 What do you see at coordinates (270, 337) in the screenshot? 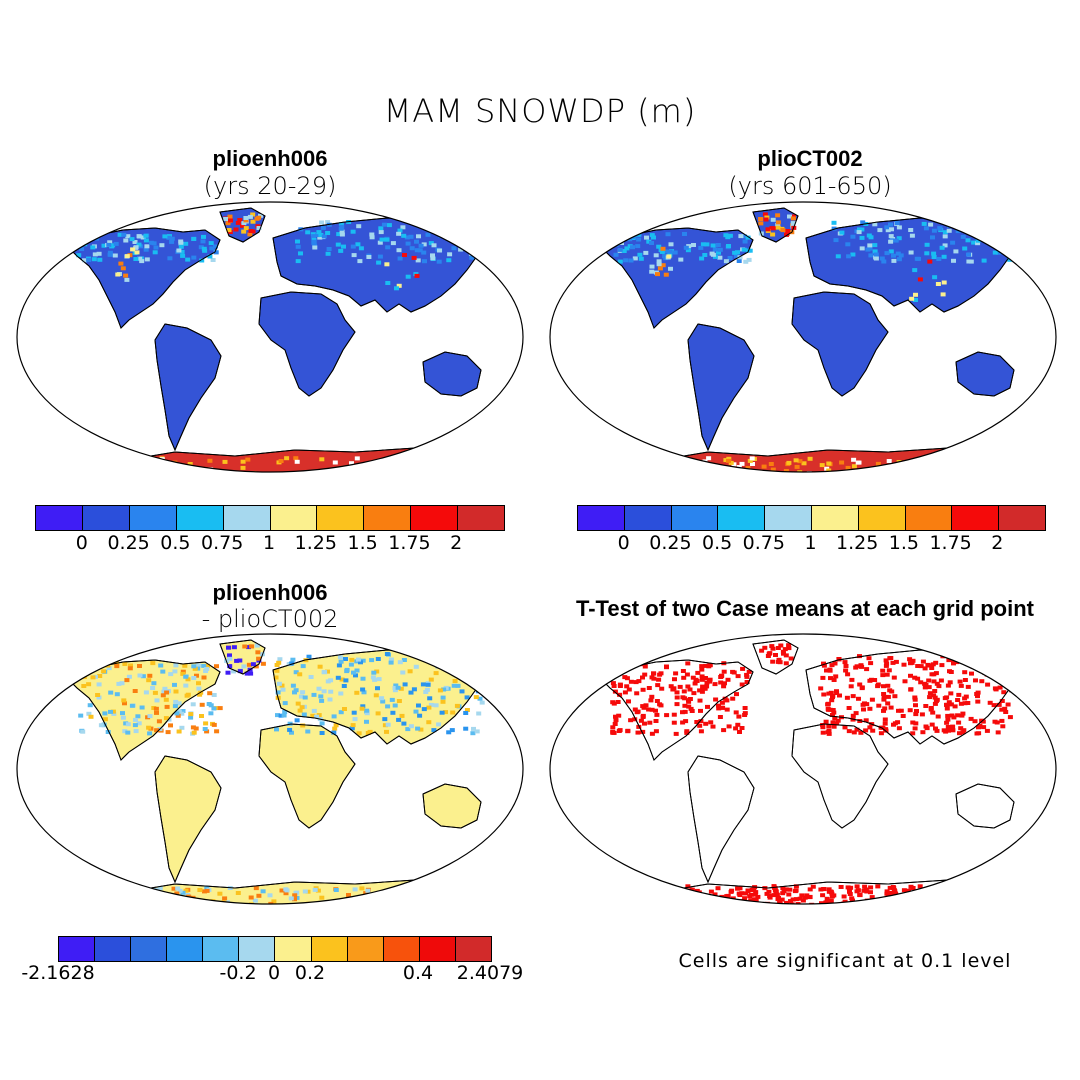
I see `map-border` at bounding box center [270, 337].